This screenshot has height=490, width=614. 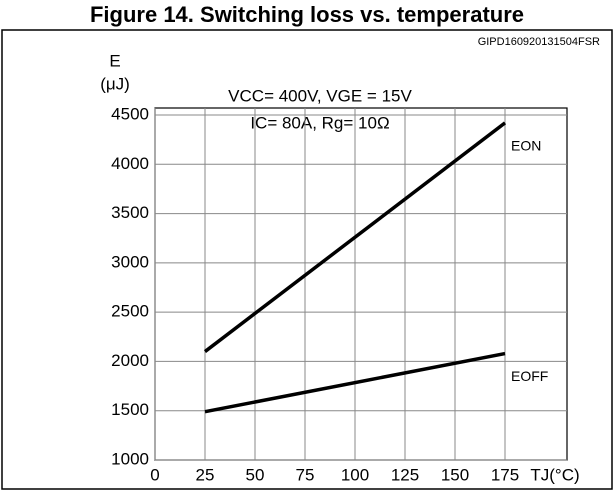 What do you see at coordinates (130, 311) in the screenshot?
I see `y-tick-label: 2500` at bounding box center [130, 311].